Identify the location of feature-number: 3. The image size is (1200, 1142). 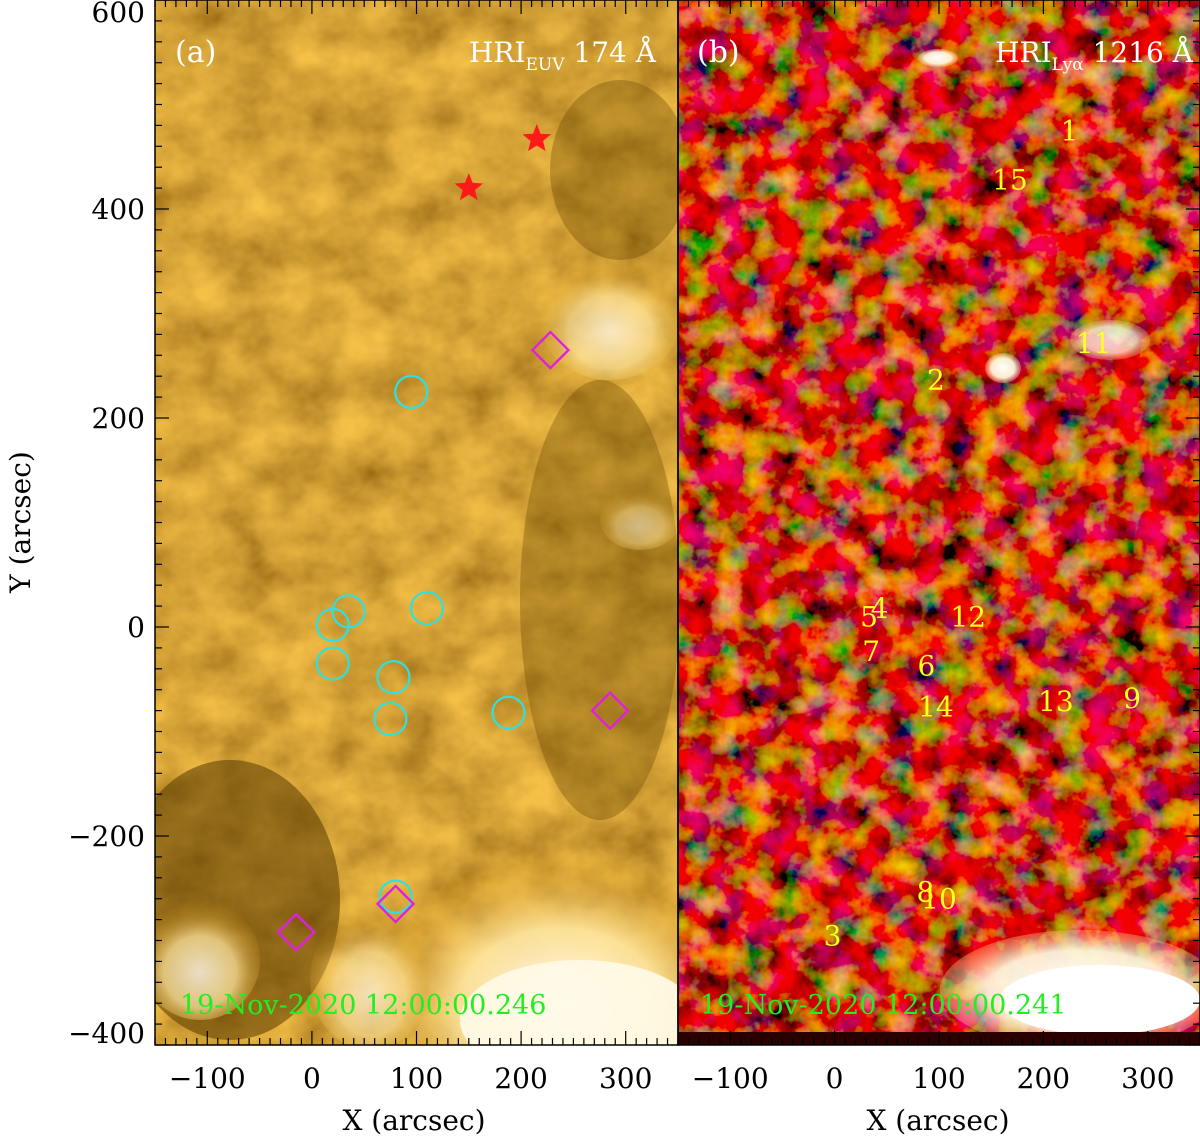
(833, 935).